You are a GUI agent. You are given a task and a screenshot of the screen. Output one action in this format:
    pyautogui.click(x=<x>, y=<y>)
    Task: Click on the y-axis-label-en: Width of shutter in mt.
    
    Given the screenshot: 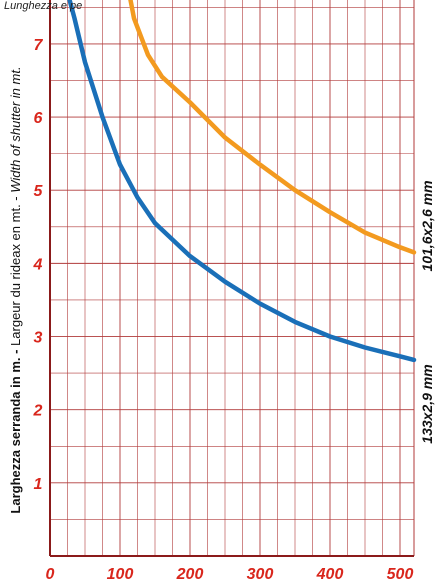 What is the action you would take?
    pyautogui.click(x=15, y=129)
    